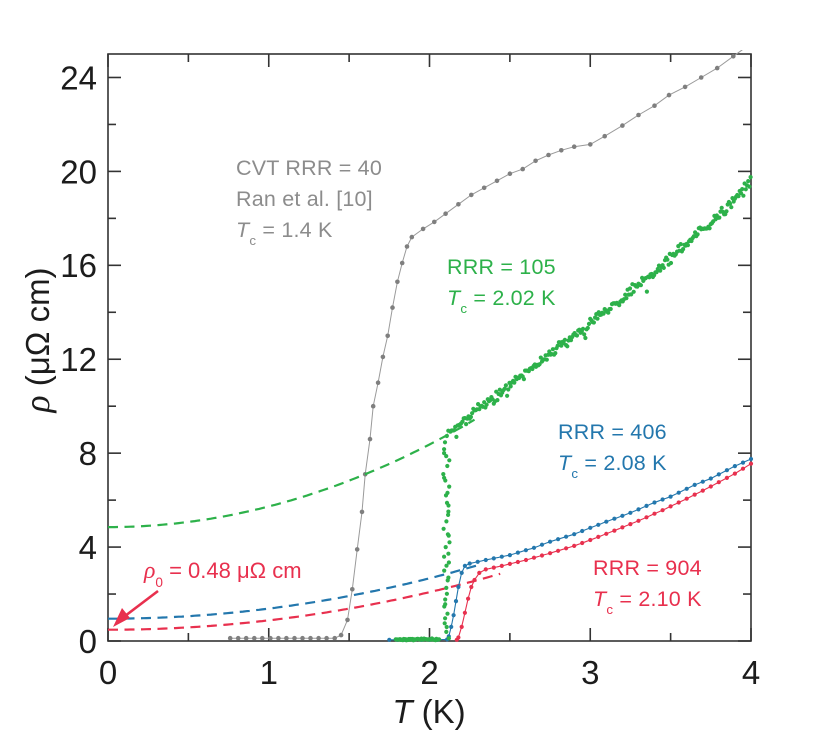  What do you see at coordinates (647, 568) in the screenshot?
I see `label-rrr904-line1: RRR = 904` at bounding box center [647, 568].